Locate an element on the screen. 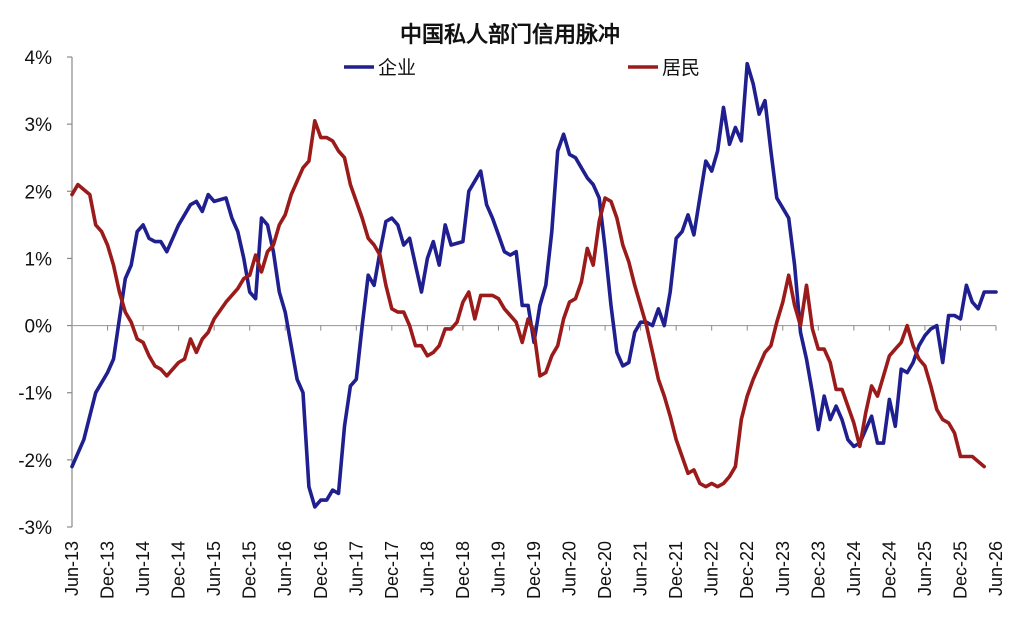  chart-title: 中国私人部门信用脉冲 is located at coordinates (510, 35).